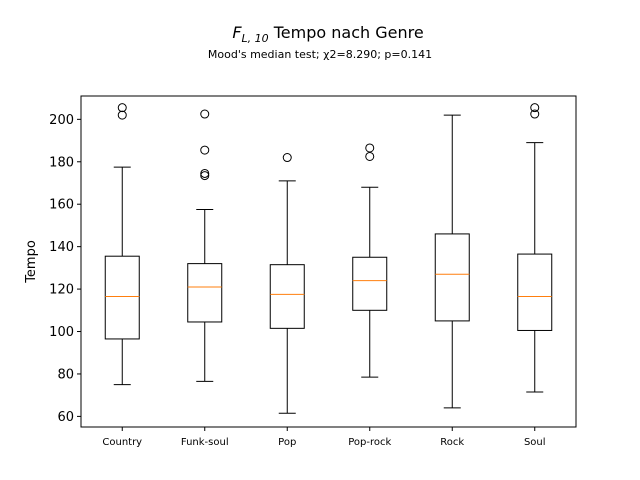 This screenshot has width=640, height=480. I want to click on title-text: Tempo nach Genre, so click(346, 32).